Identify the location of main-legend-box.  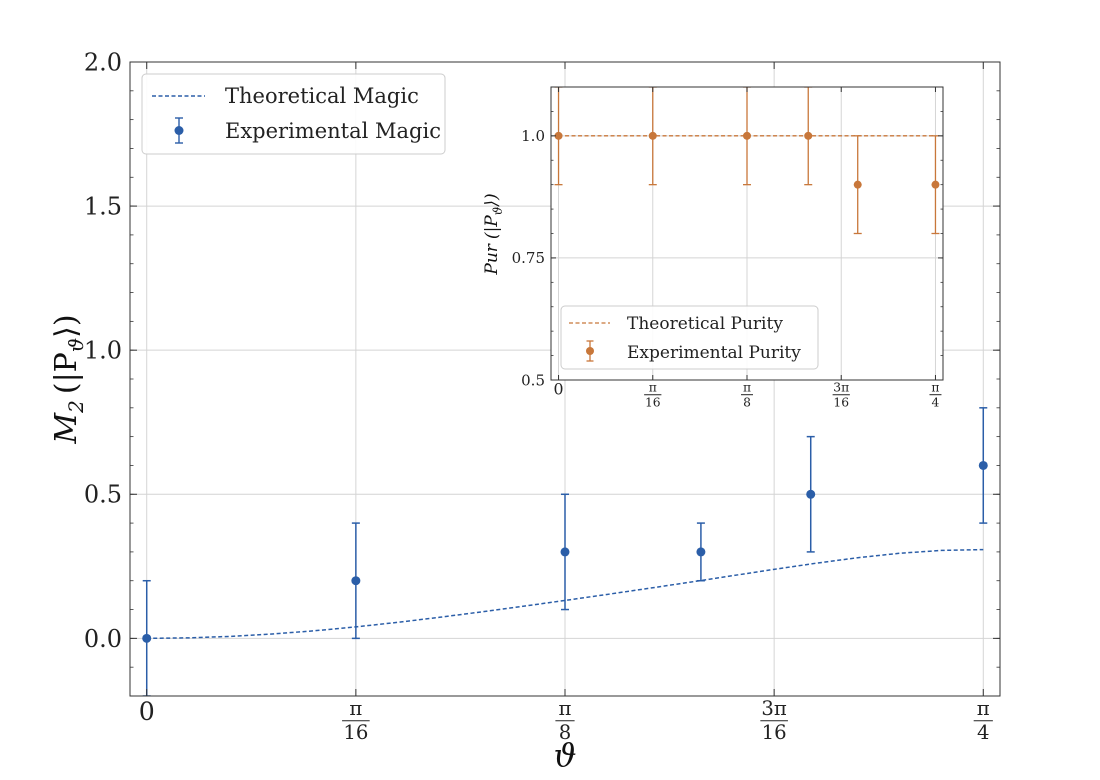
(293, 114).